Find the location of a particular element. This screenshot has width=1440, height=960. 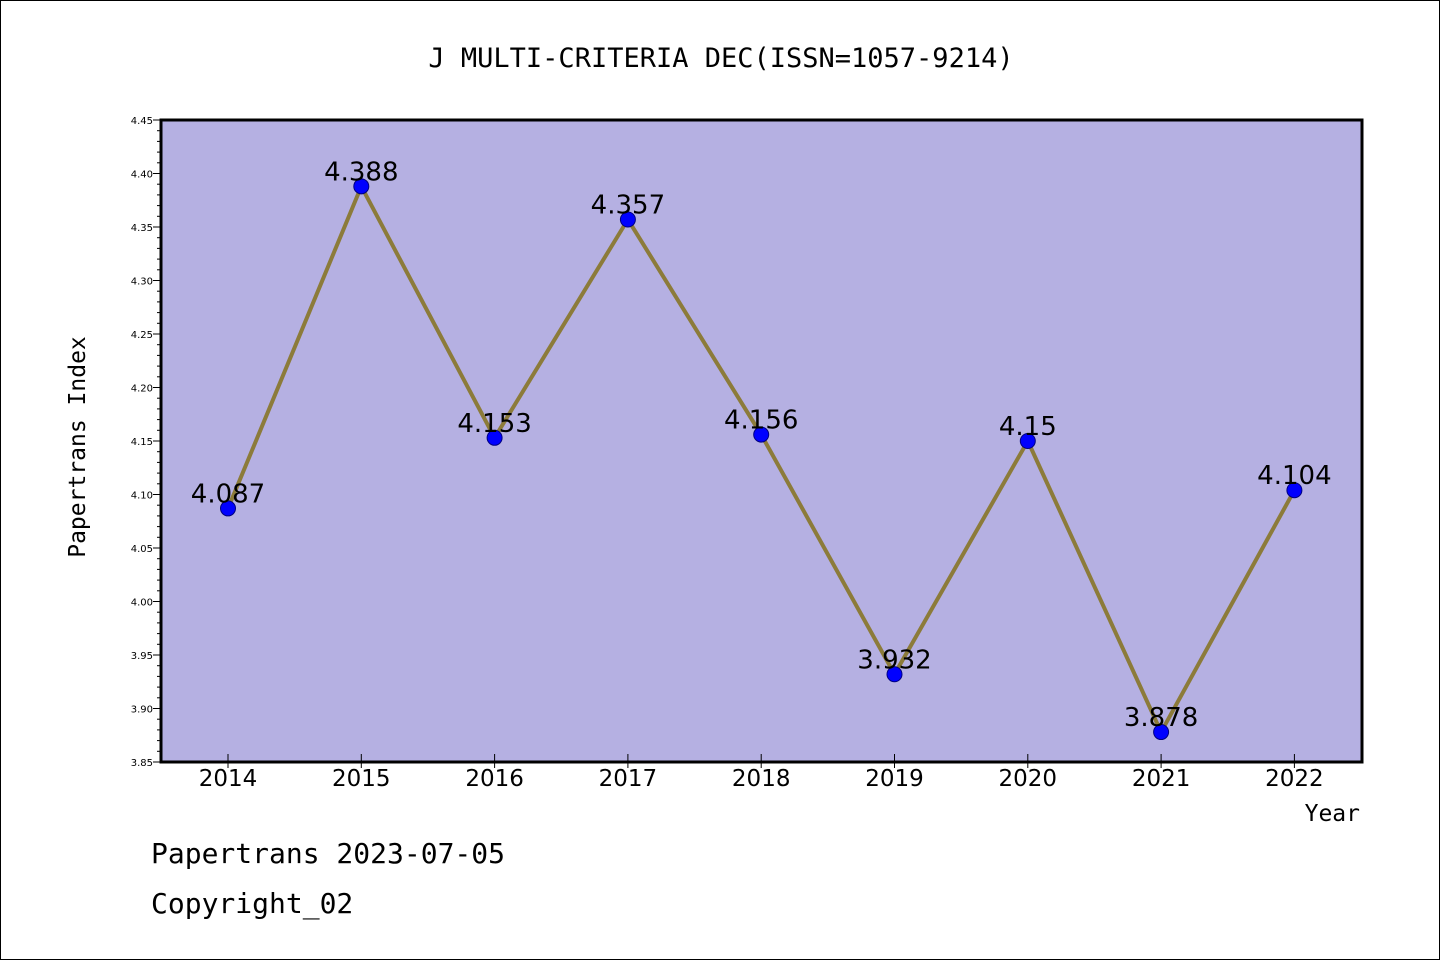

x-tick-label: 2022 is located at coordinates (1294, 779).